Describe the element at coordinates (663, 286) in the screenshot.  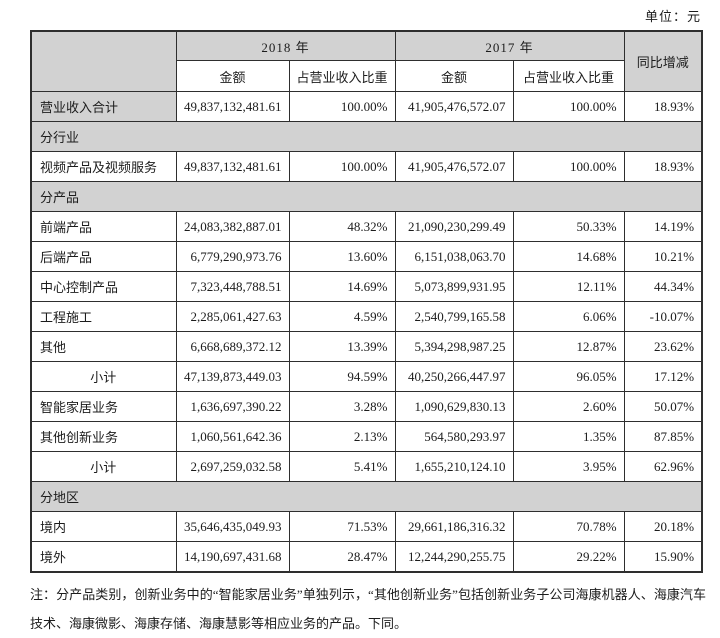
I see `value-cell: 44.34%` at that location.